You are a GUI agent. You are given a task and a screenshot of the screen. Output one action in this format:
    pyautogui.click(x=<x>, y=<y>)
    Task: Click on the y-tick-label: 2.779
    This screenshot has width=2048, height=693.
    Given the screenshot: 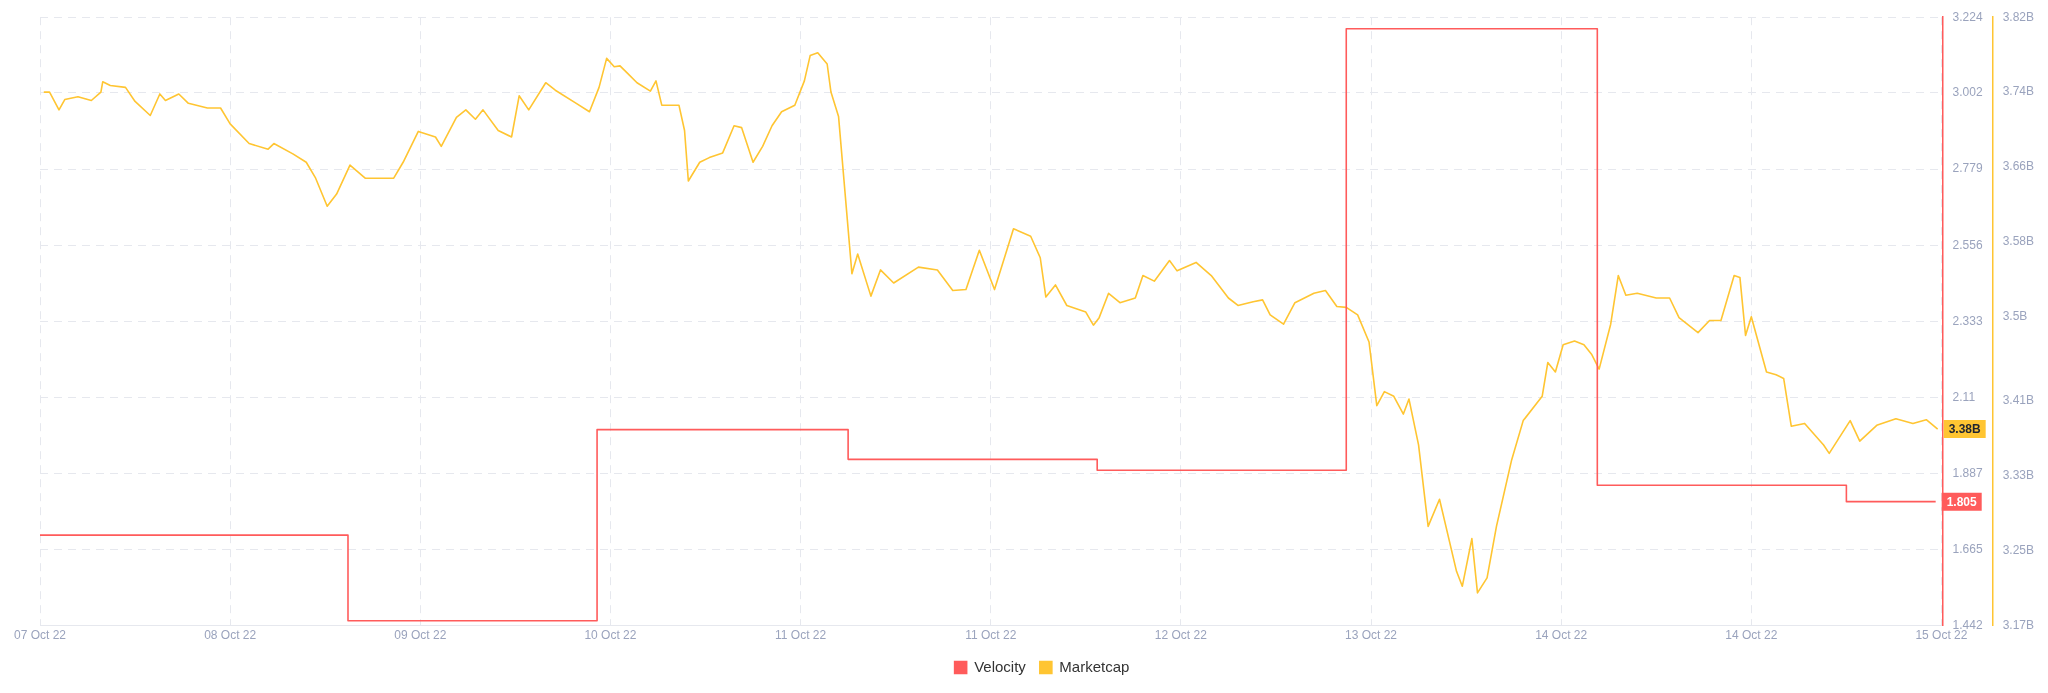 What is the action you would take?
    pyautogui.click(x=1967, y=168)
    